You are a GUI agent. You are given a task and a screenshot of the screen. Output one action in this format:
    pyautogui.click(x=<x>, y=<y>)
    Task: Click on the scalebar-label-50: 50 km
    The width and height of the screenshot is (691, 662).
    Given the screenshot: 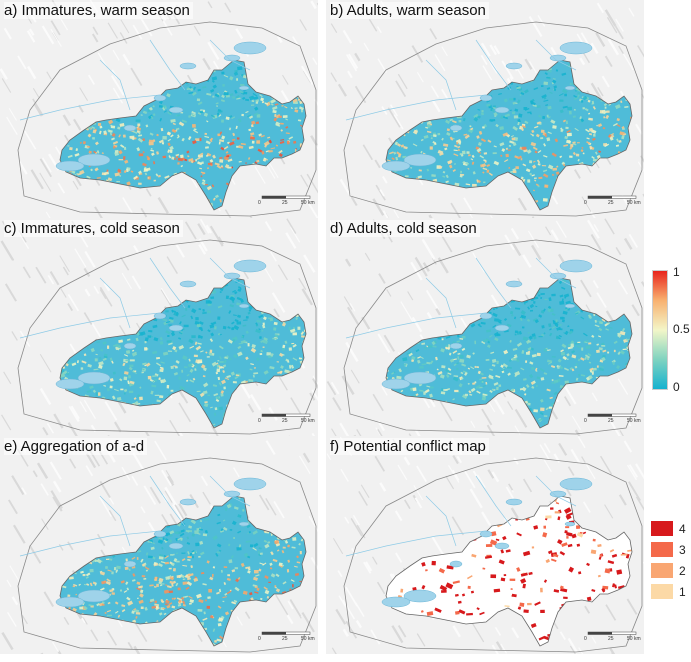 What is the action you would take?
    pyautogui.click(x=308, y=203)
    